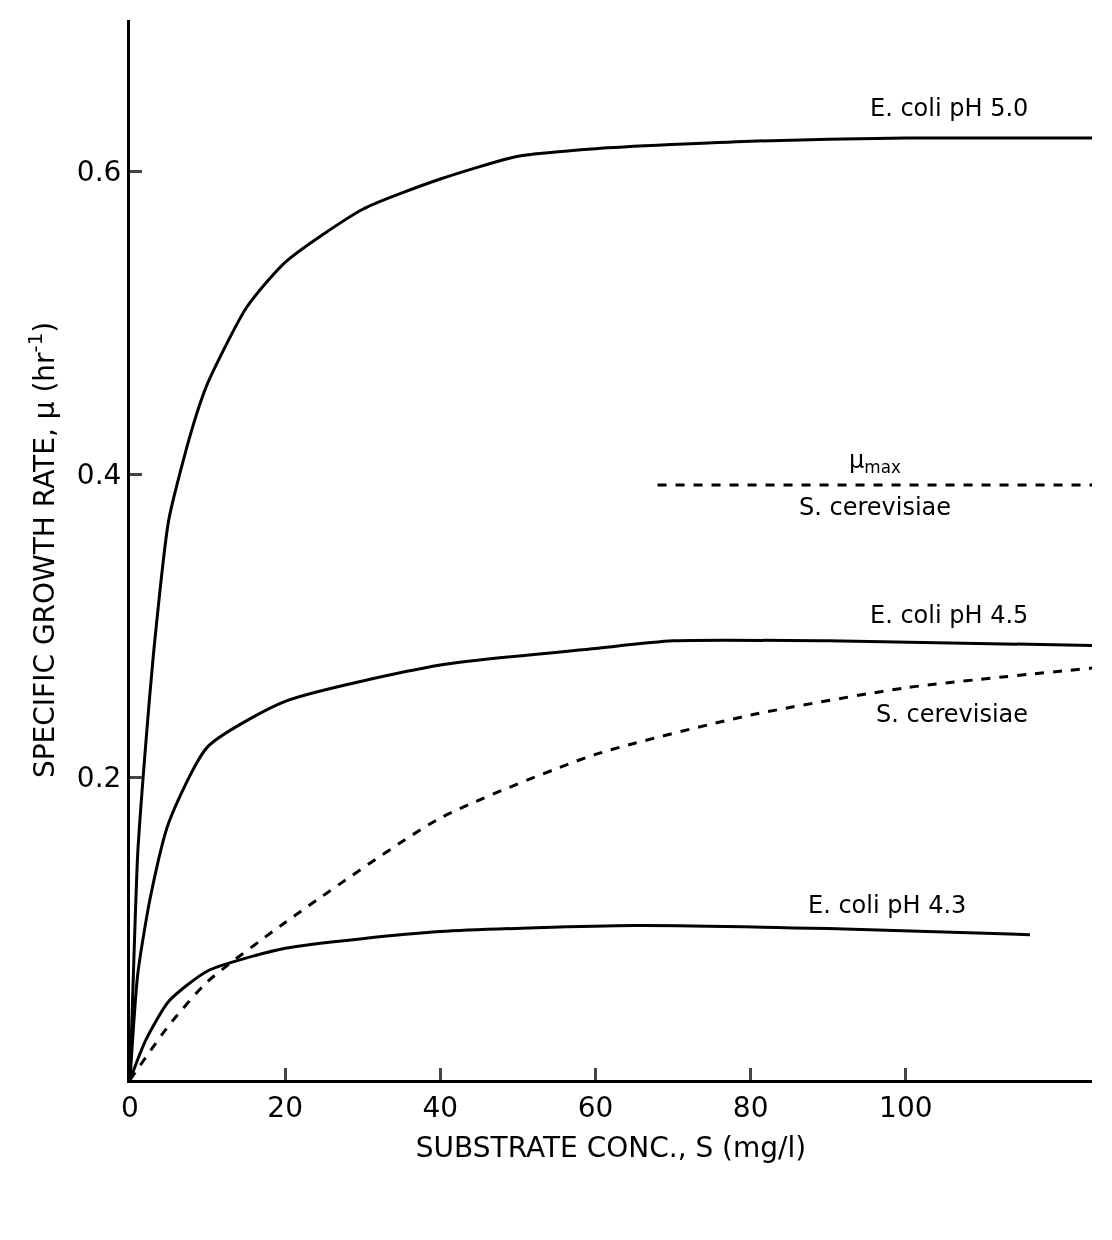  Describe the element at coordinates (130, 1107) in the screenshot. I see `x-tick-label: 0` at that location.